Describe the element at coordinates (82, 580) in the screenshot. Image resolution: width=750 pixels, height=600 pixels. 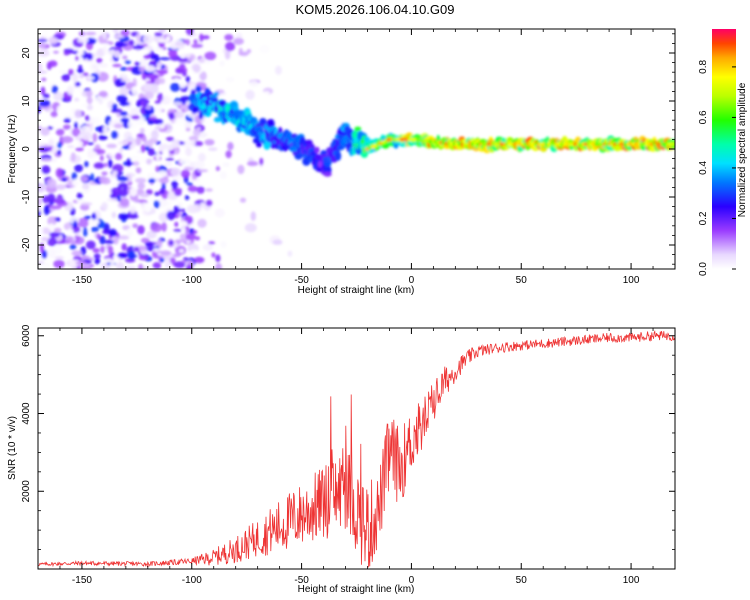
I see `snr-xtick-label: -150` at that location.